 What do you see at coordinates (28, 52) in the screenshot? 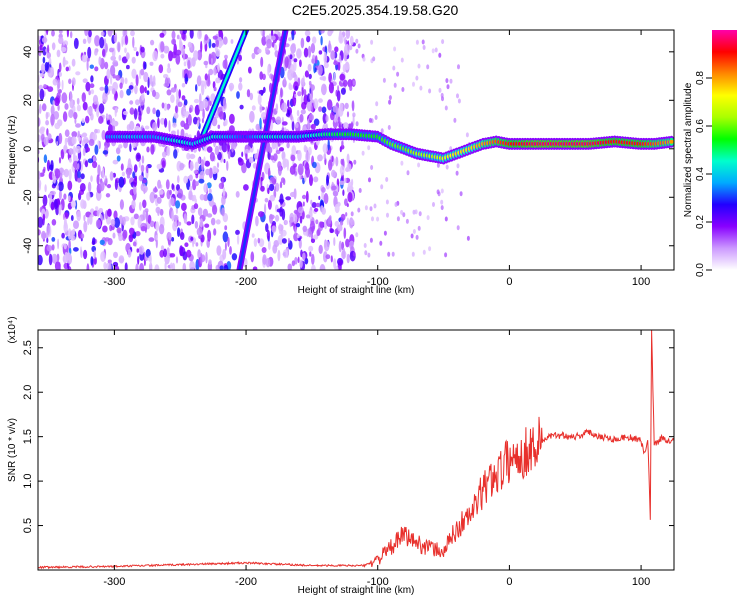
I see `y-tick-label: 40` at bounding box center [28, 52].